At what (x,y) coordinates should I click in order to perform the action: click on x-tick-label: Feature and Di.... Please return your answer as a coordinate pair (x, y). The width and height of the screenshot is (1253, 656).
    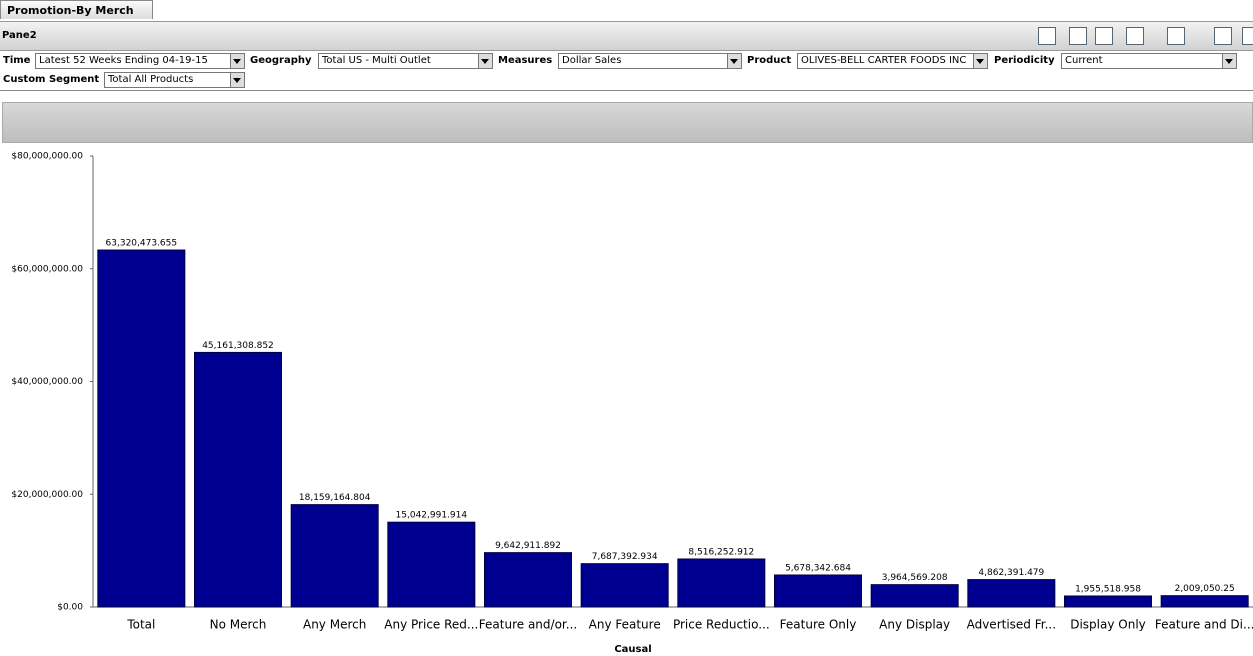
    Looking at the image, I should click on (1204, 625).